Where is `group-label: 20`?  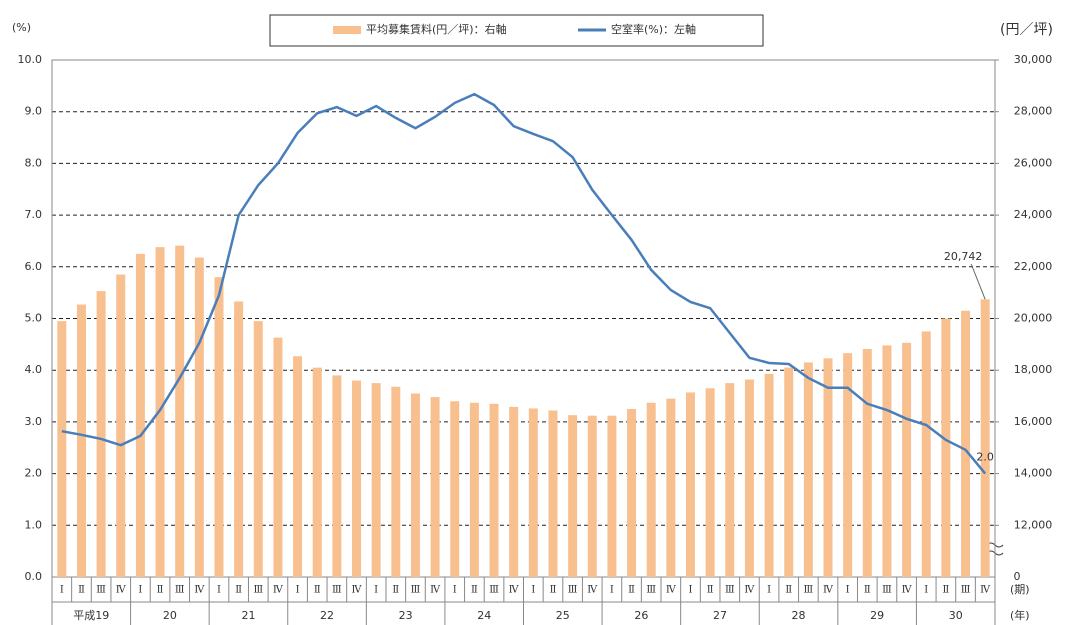
group-label: 20 is located at coordinates (170, 615).